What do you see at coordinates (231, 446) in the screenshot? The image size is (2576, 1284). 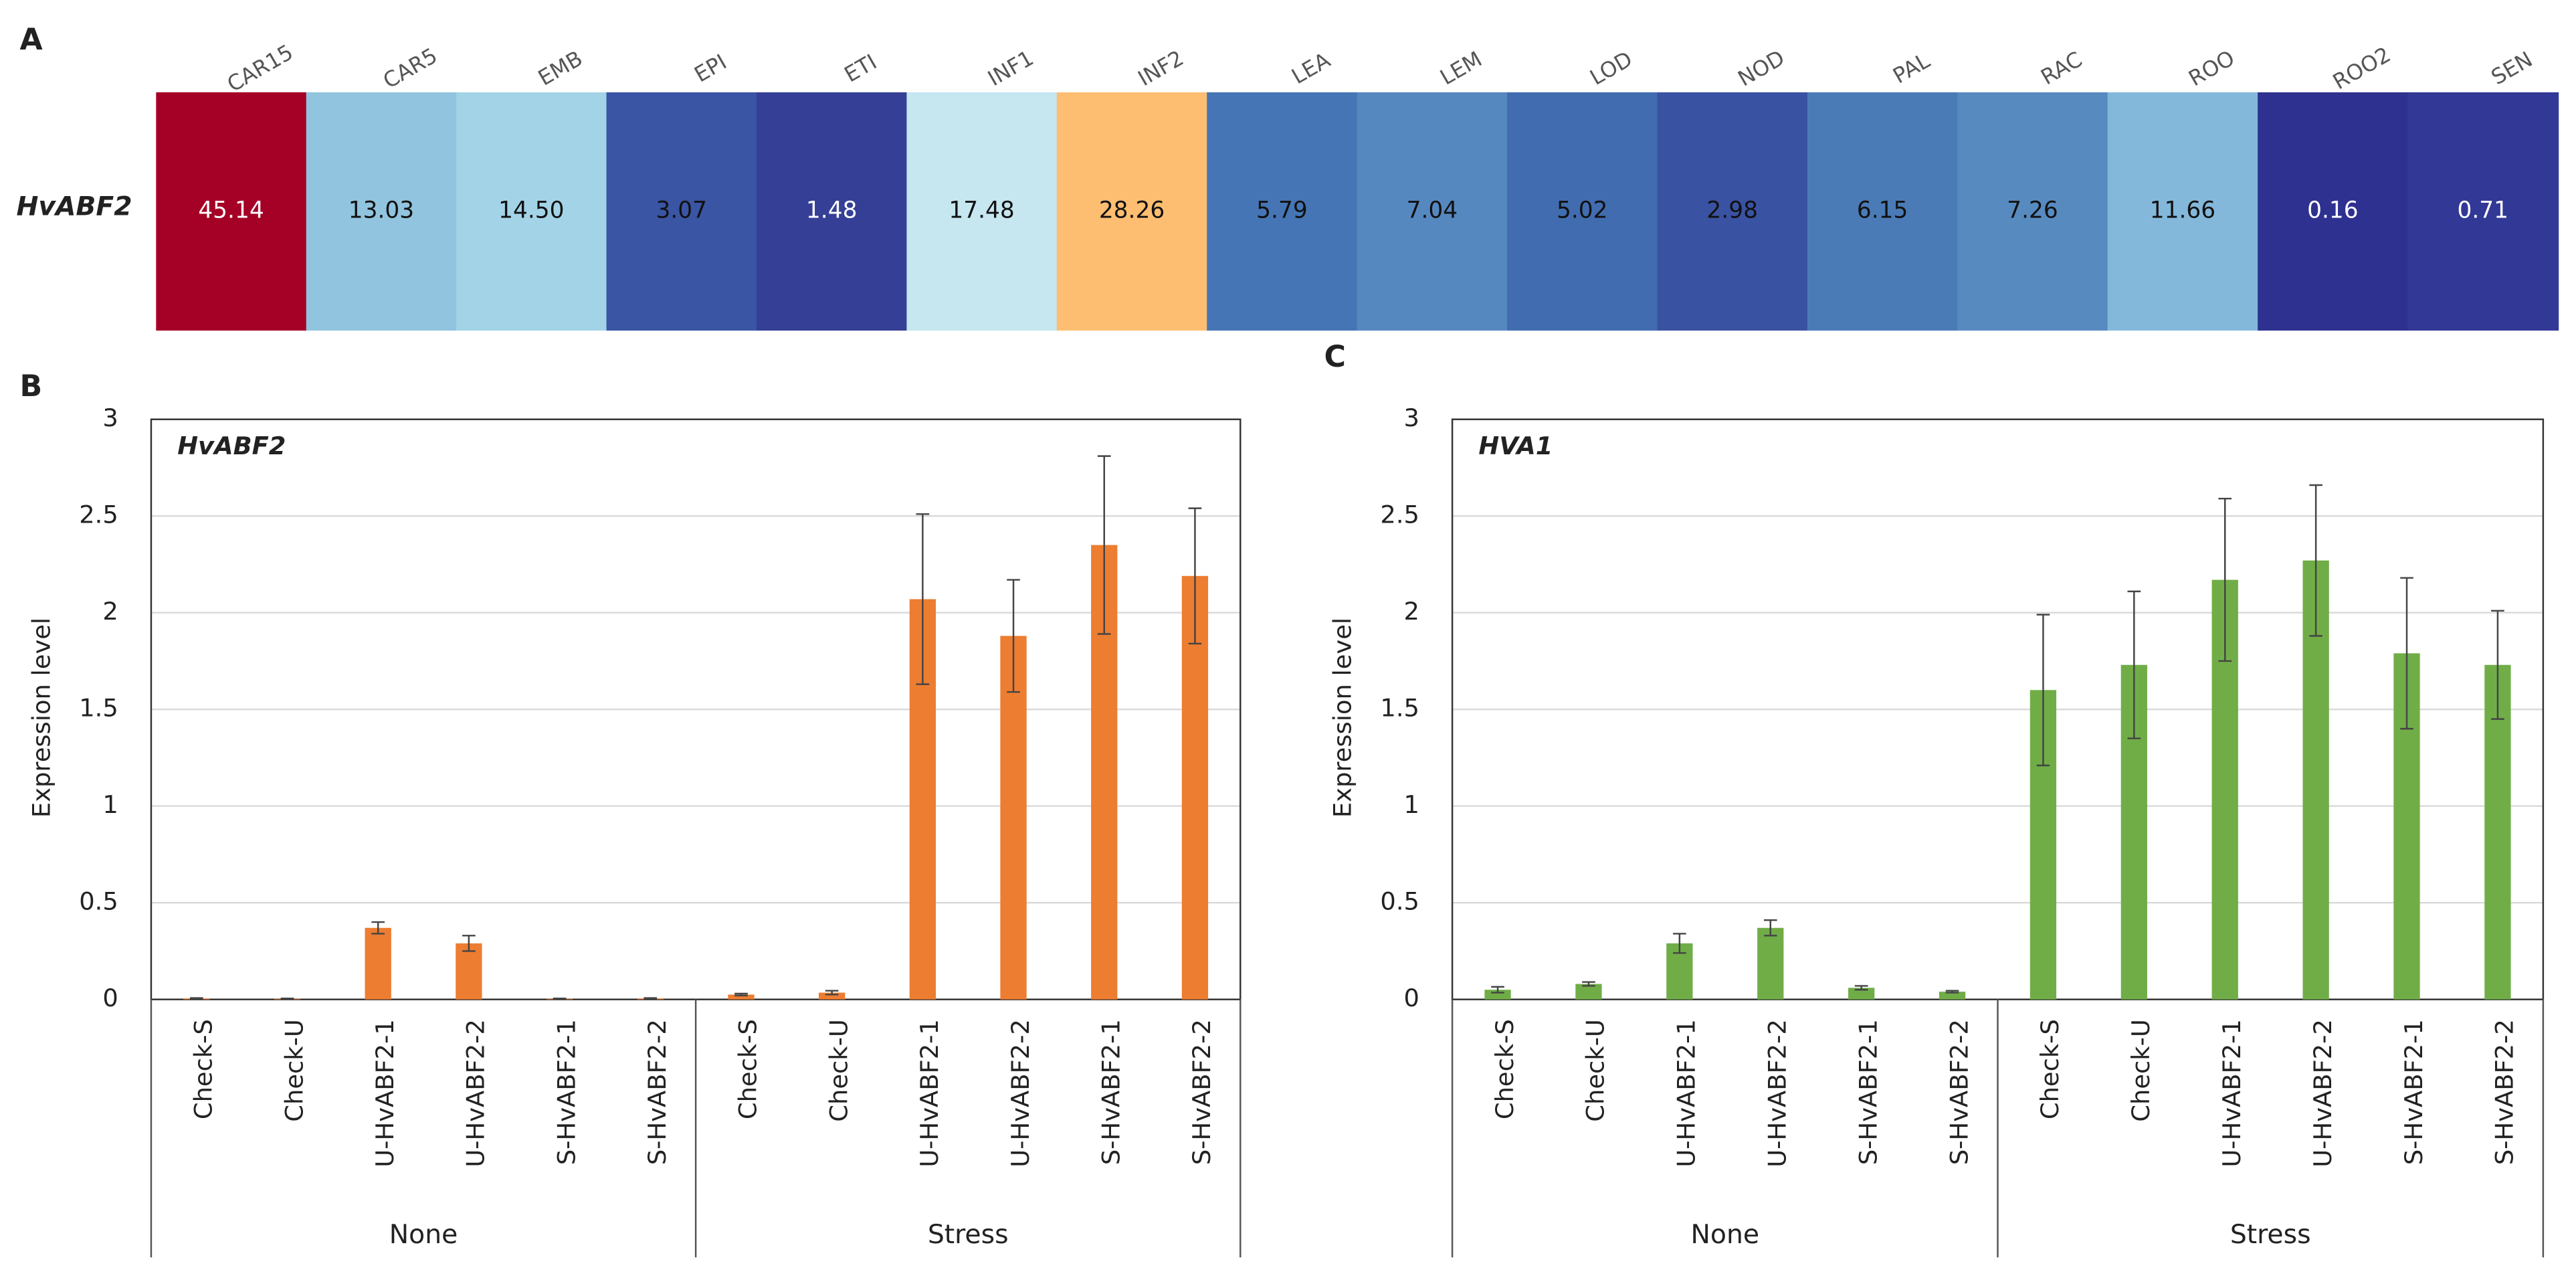 I see `chart-title: HvABF2` at bounding box center [231, 446].